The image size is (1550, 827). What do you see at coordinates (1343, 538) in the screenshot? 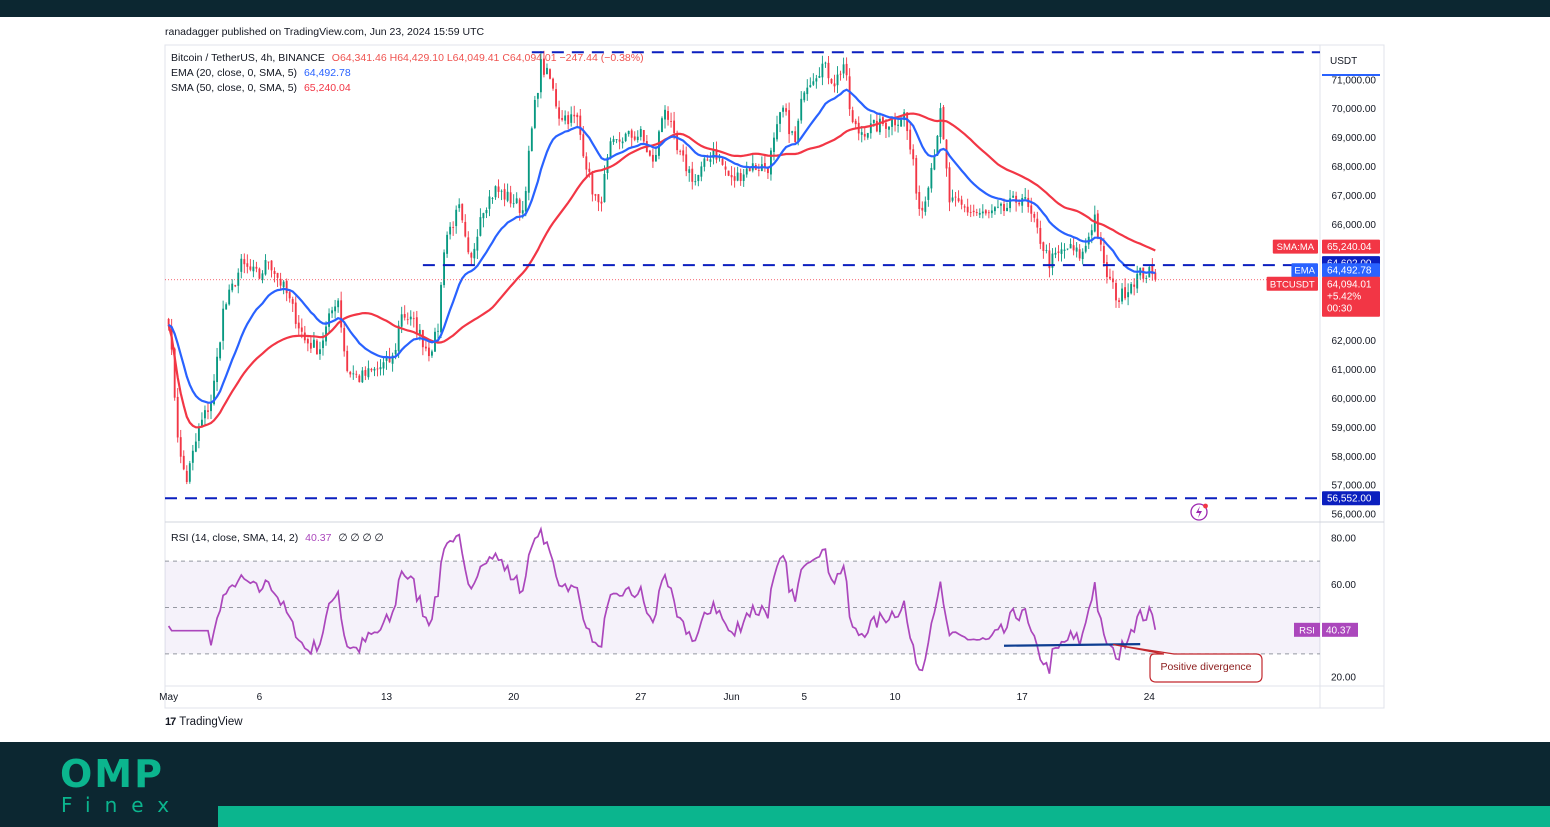
I see `rsi-tick-label: 80.00` at bounding box center [1343, 538].